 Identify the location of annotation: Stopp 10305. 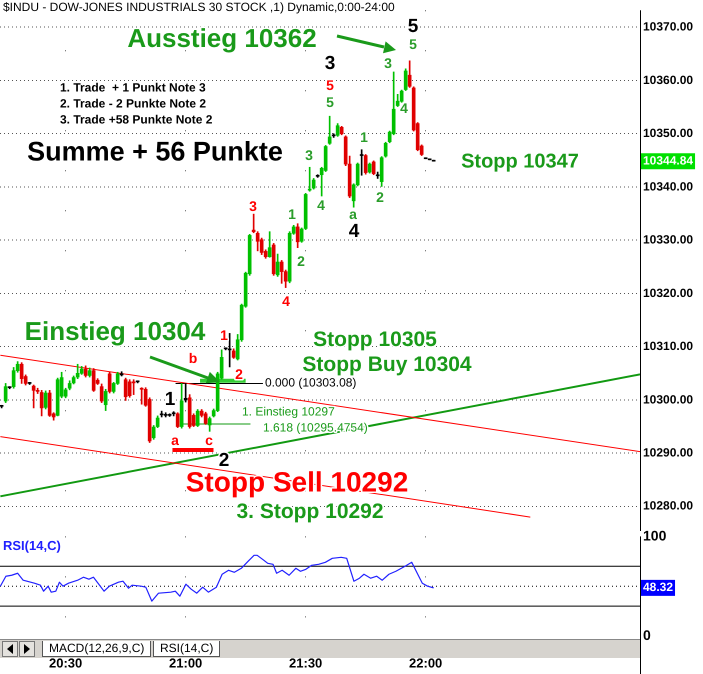
(375, 339).